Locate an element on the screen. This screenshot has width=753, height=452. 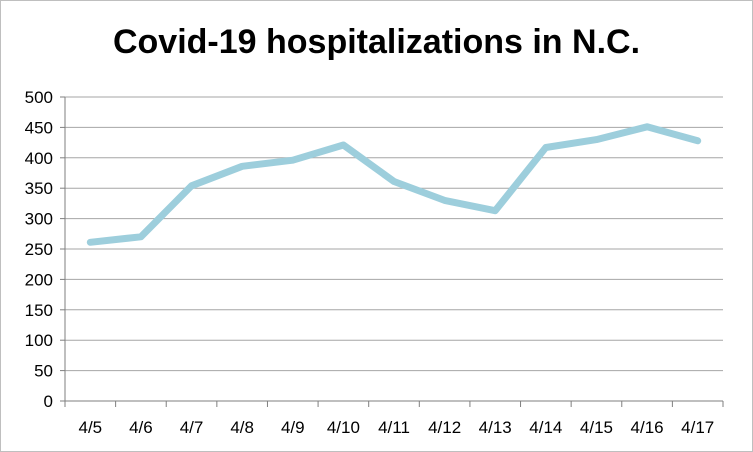
y-tick-label: 400 is located at coordinates (39, 158).